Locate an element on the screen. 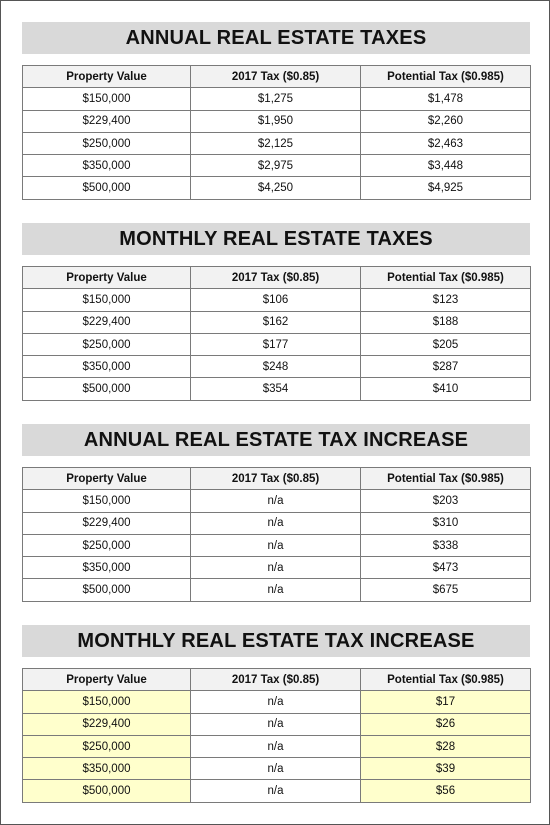 This screenshot has width=550, height=825. table-row: $229,400 $1,950 $2,260 is located at coordinates (276, 121).